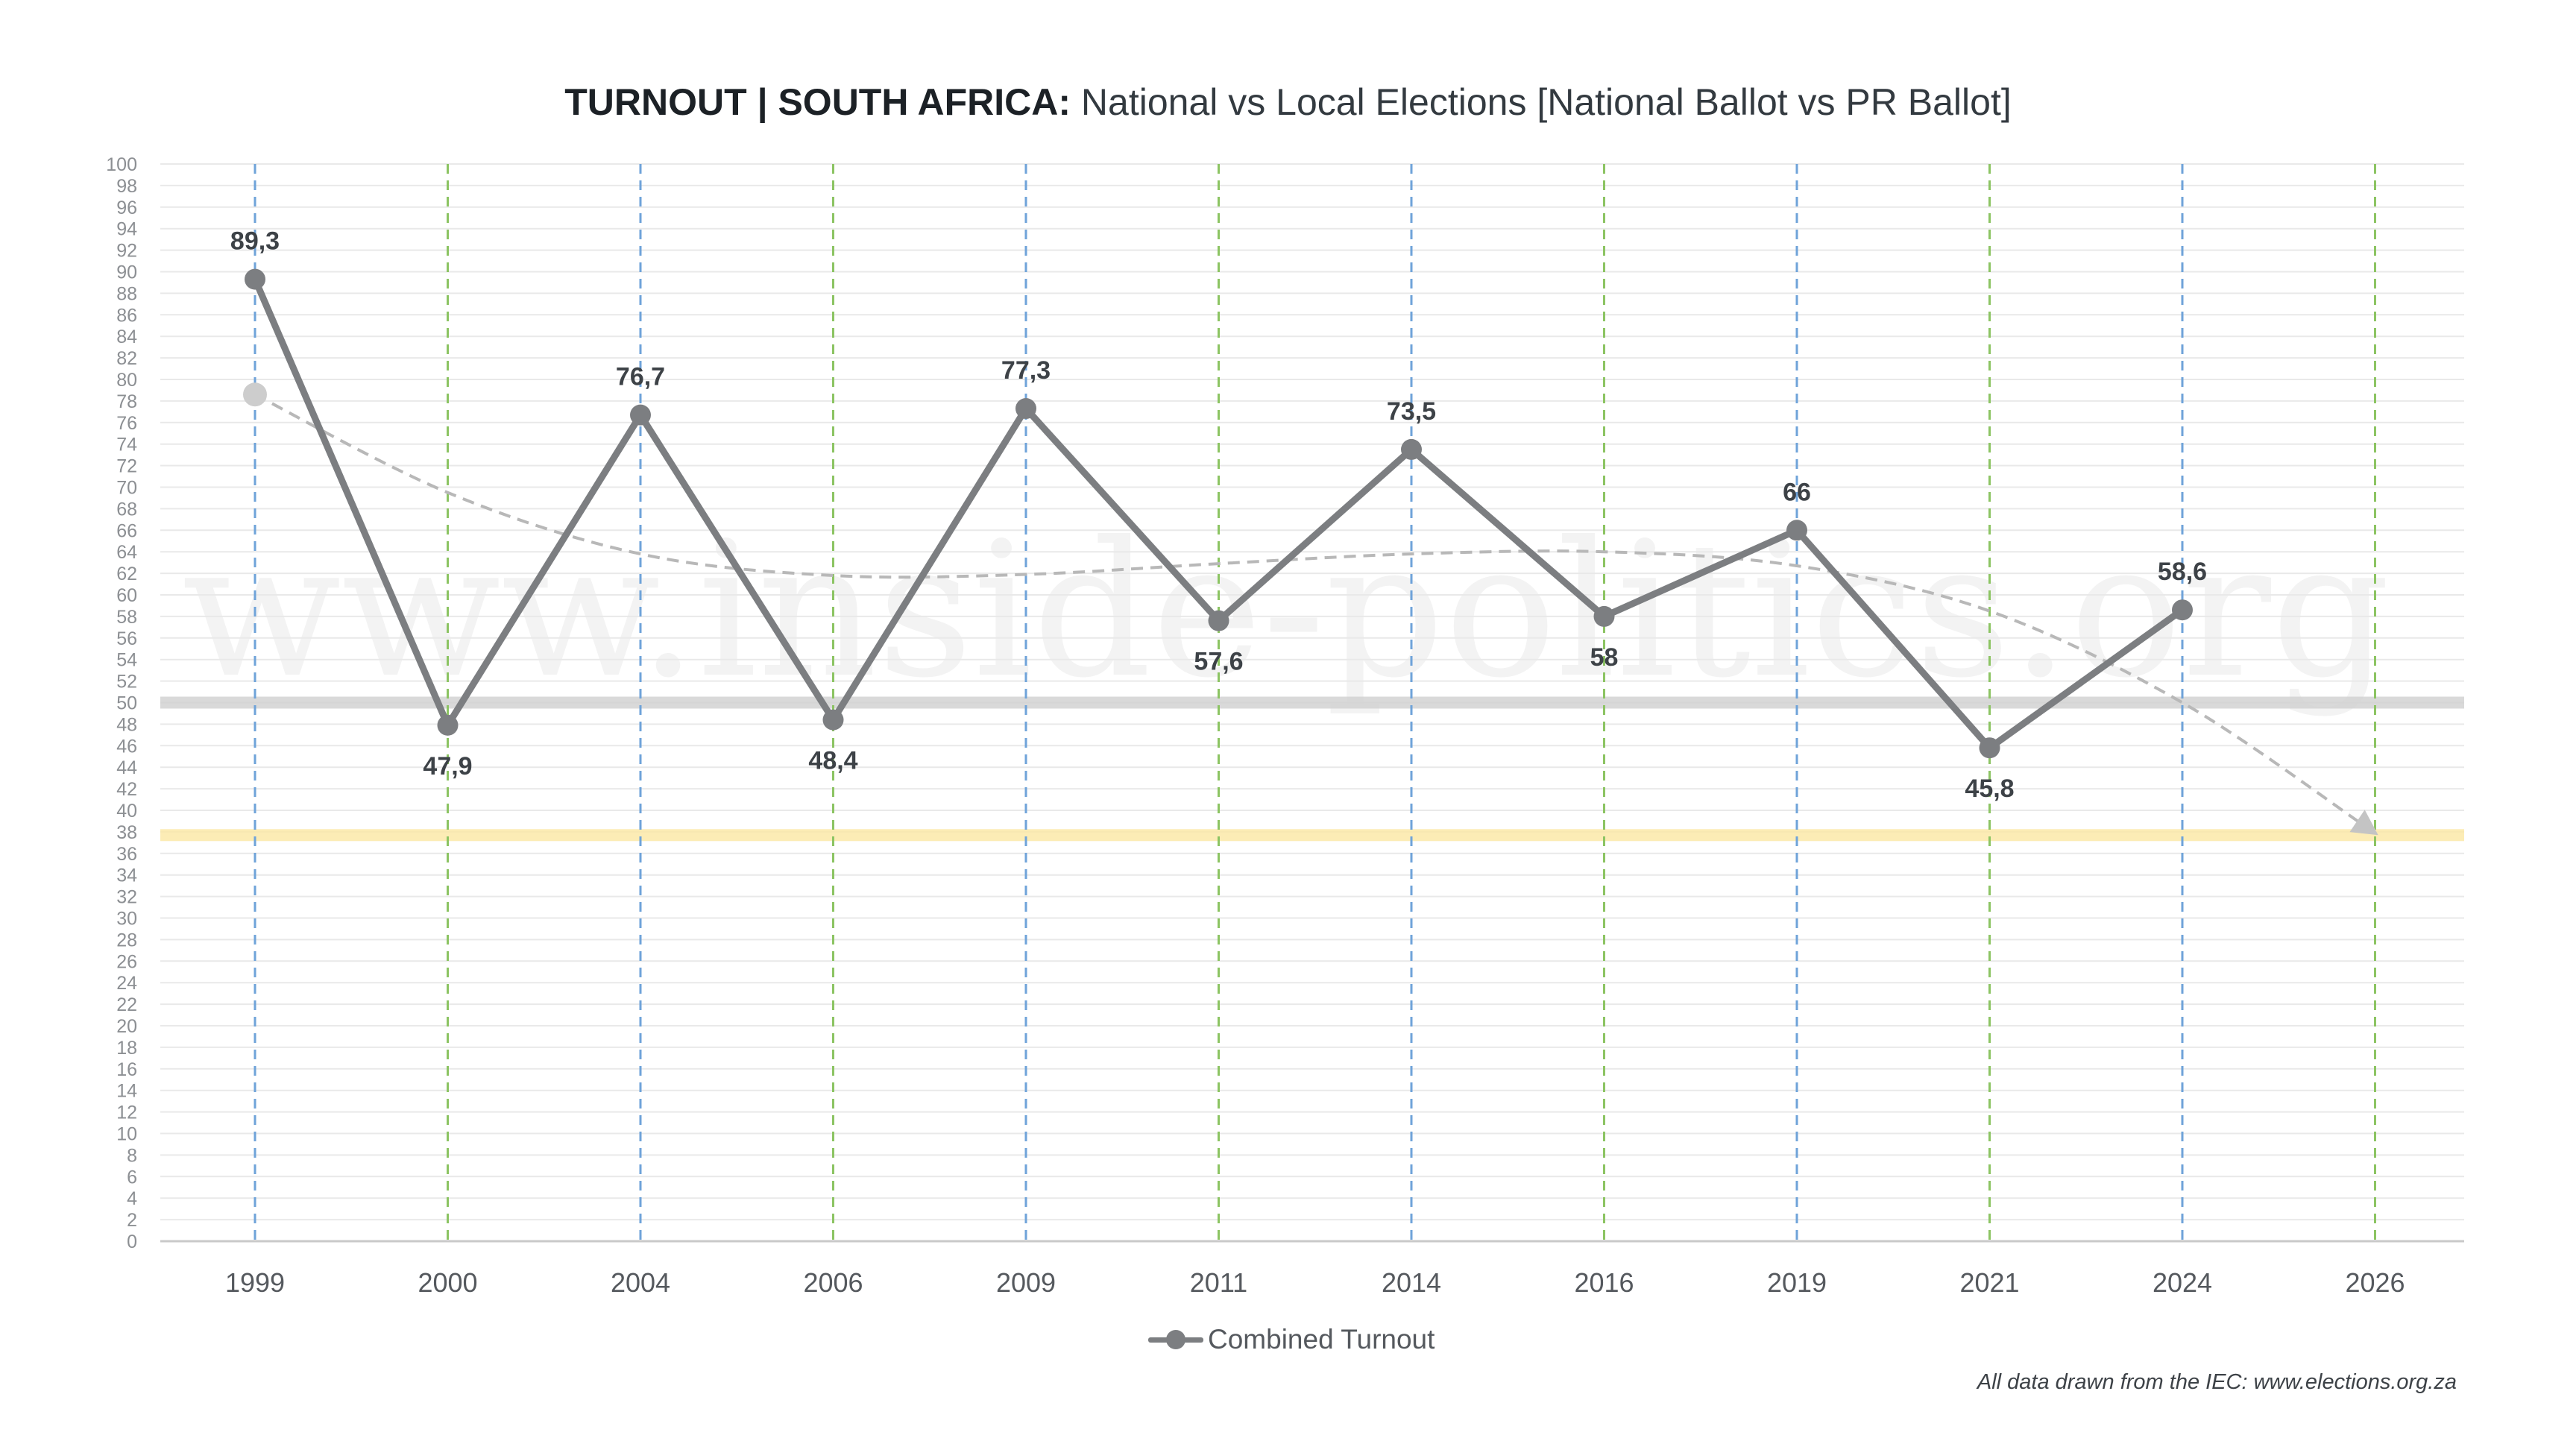 The height and width of the screenshot is (1438, 2576). Describe the element at coordinates (1989, 1282) in the screenshot. I see `x-tick-label: 2021` at that location.